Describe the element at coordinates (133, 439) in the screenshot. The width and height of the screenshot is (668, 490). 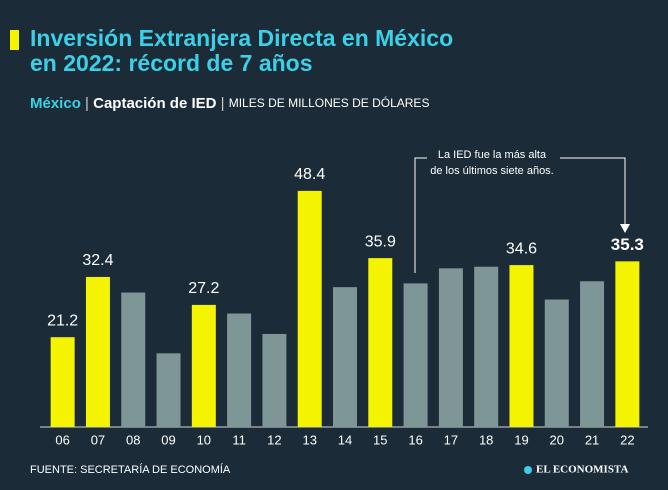
I see `x-tick-label: 08` at that location.